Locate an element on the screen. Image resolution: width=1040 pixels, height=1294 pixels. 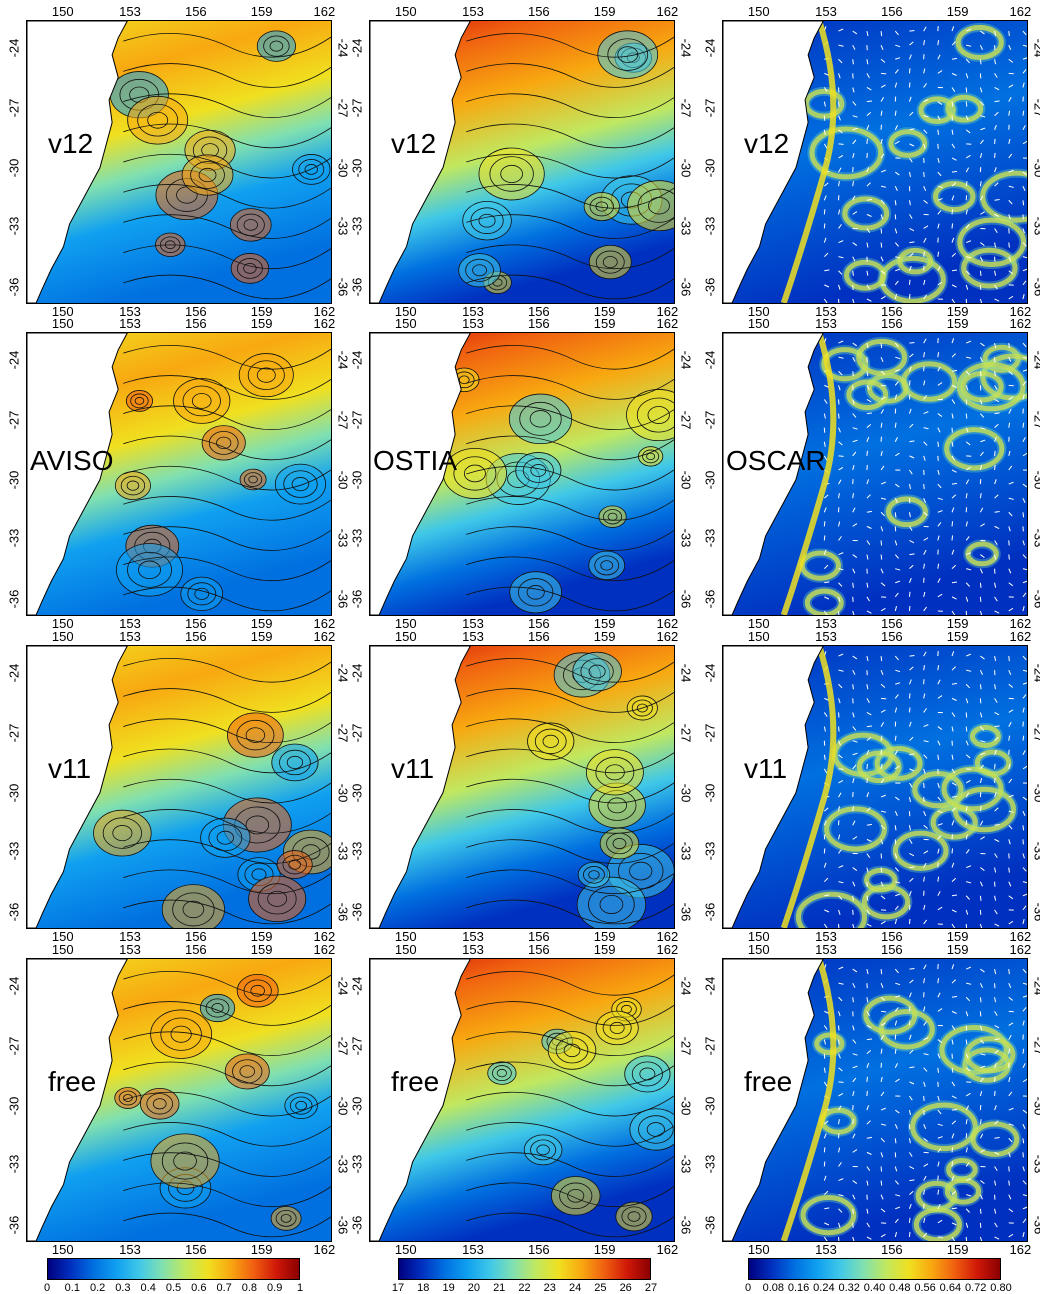
lon-tick-bottom: 156 is located at coordinates (196, 1249).